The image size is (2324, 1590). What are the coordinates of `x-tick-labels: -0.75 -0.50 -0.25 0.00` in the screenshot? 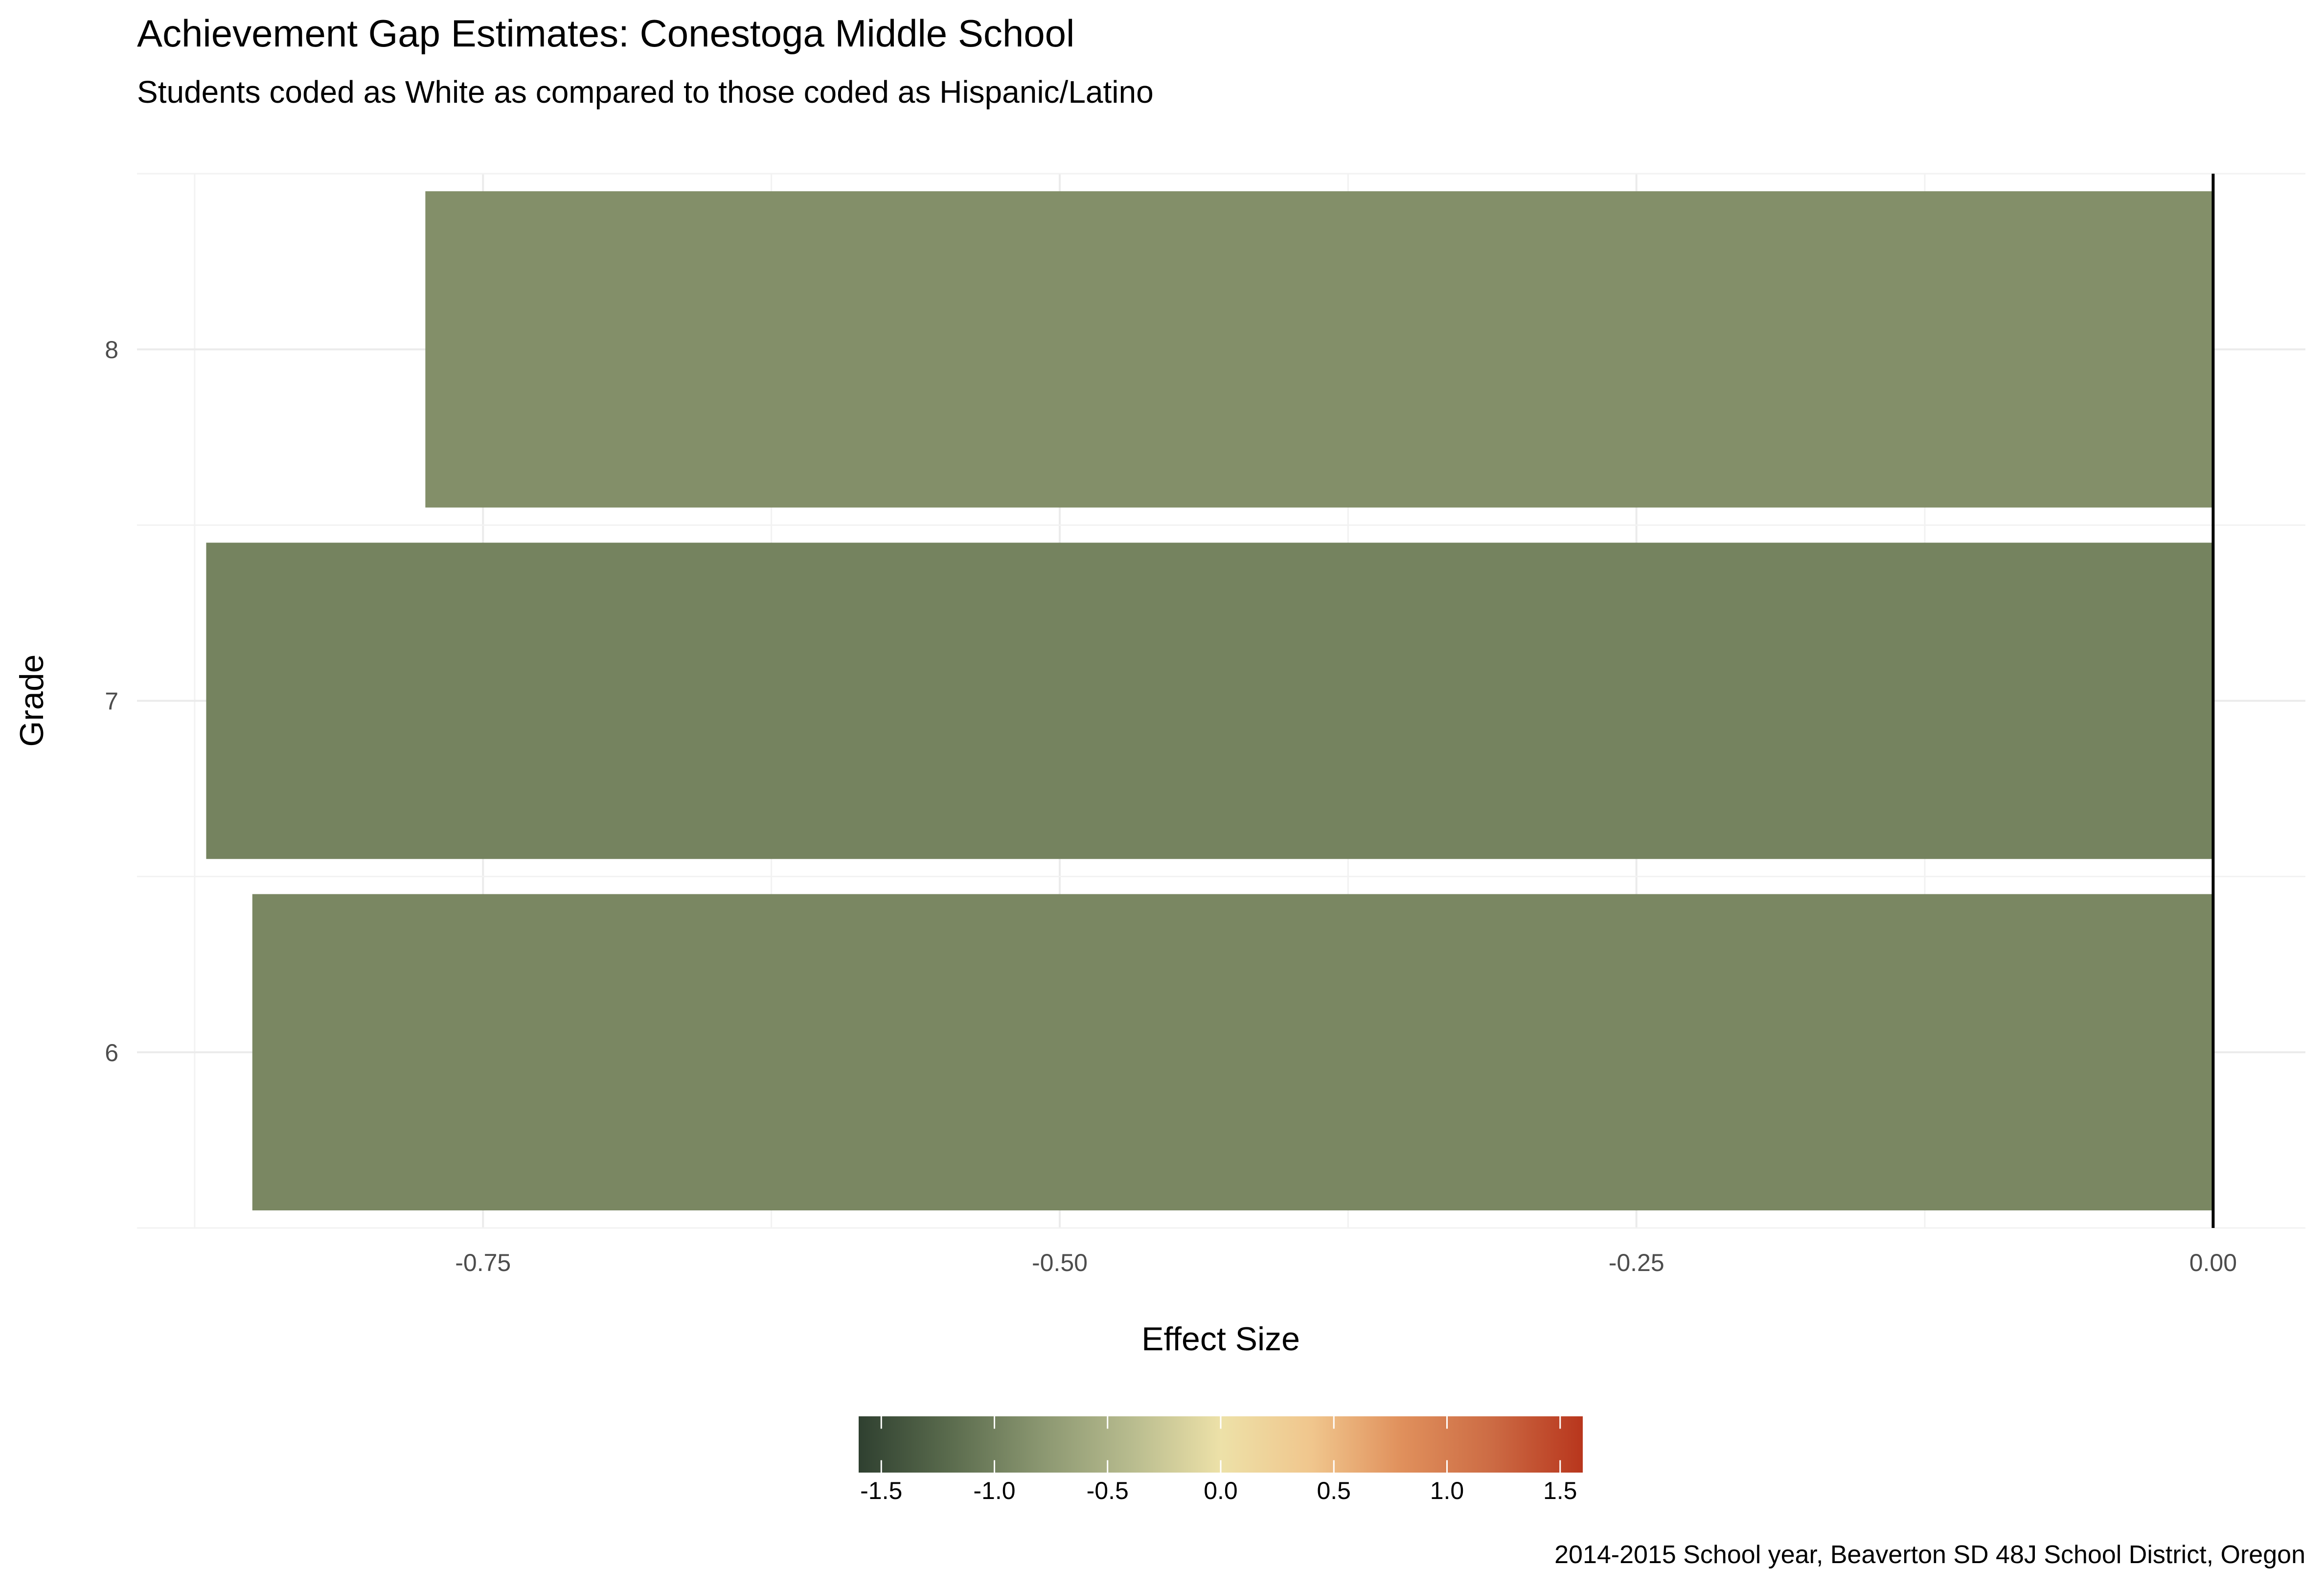 It's located at (1346, 1263).